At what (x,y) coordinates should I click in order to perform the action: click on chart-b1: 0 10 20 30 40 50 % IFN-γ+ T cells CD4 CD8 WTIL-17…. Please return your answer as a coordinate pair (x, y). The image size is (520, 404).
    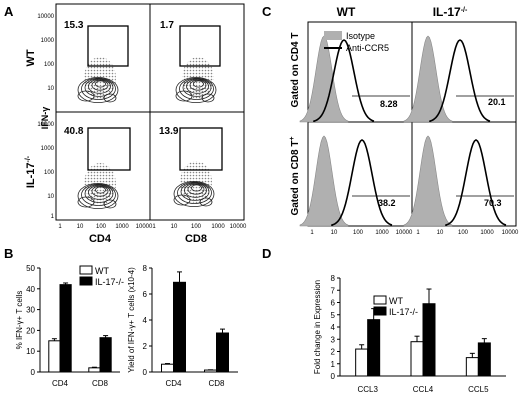
    Looking at the image, I should click on (69, 326).